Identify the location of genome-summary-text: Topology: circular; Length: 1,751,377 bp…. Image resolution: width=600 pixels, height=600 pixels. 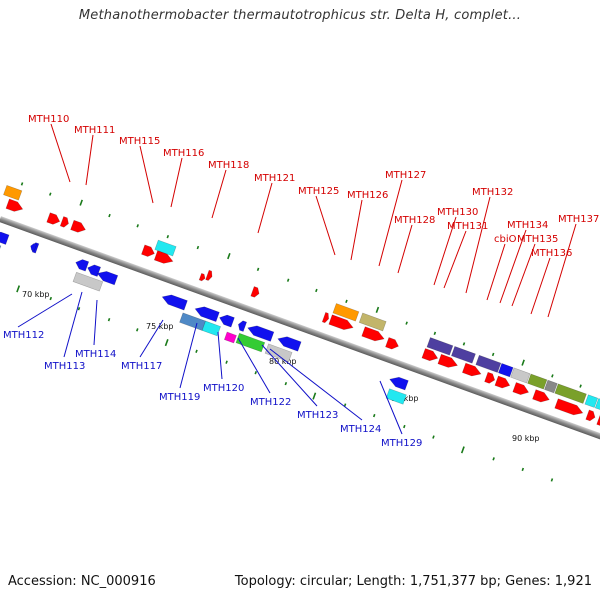
(413, 581).